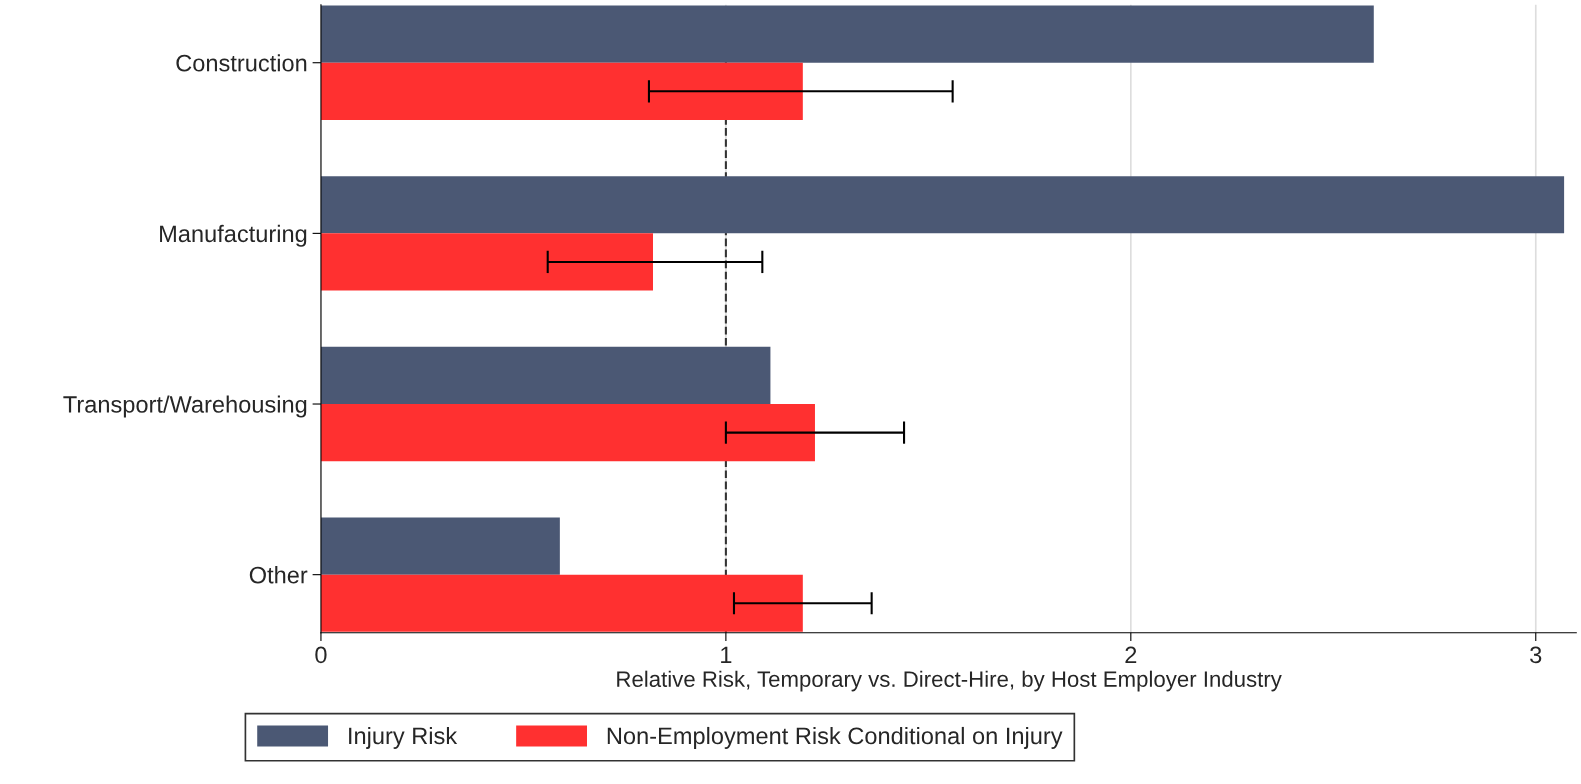 The height and width of the screenshot is (784, 1581). Describe the element at coordinates (1131, 654) in the screenshot. I see `x-tick-label: 2` at that location.